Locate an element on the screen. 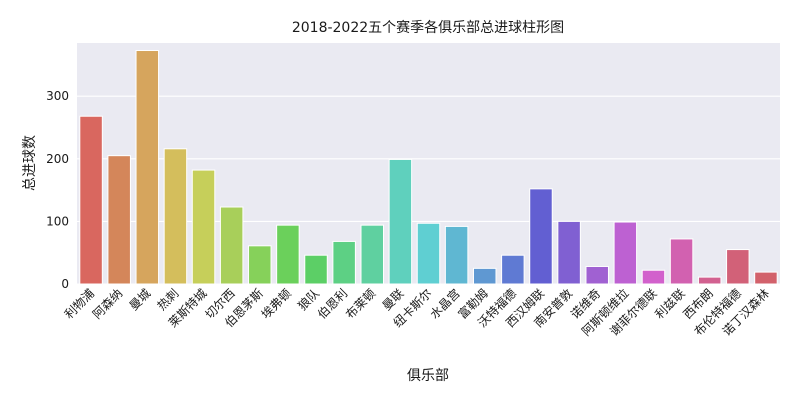 The height and width of the screenshot is (400, 800). x-tick-label: 利兹联 is located at coordinates (669, 303).